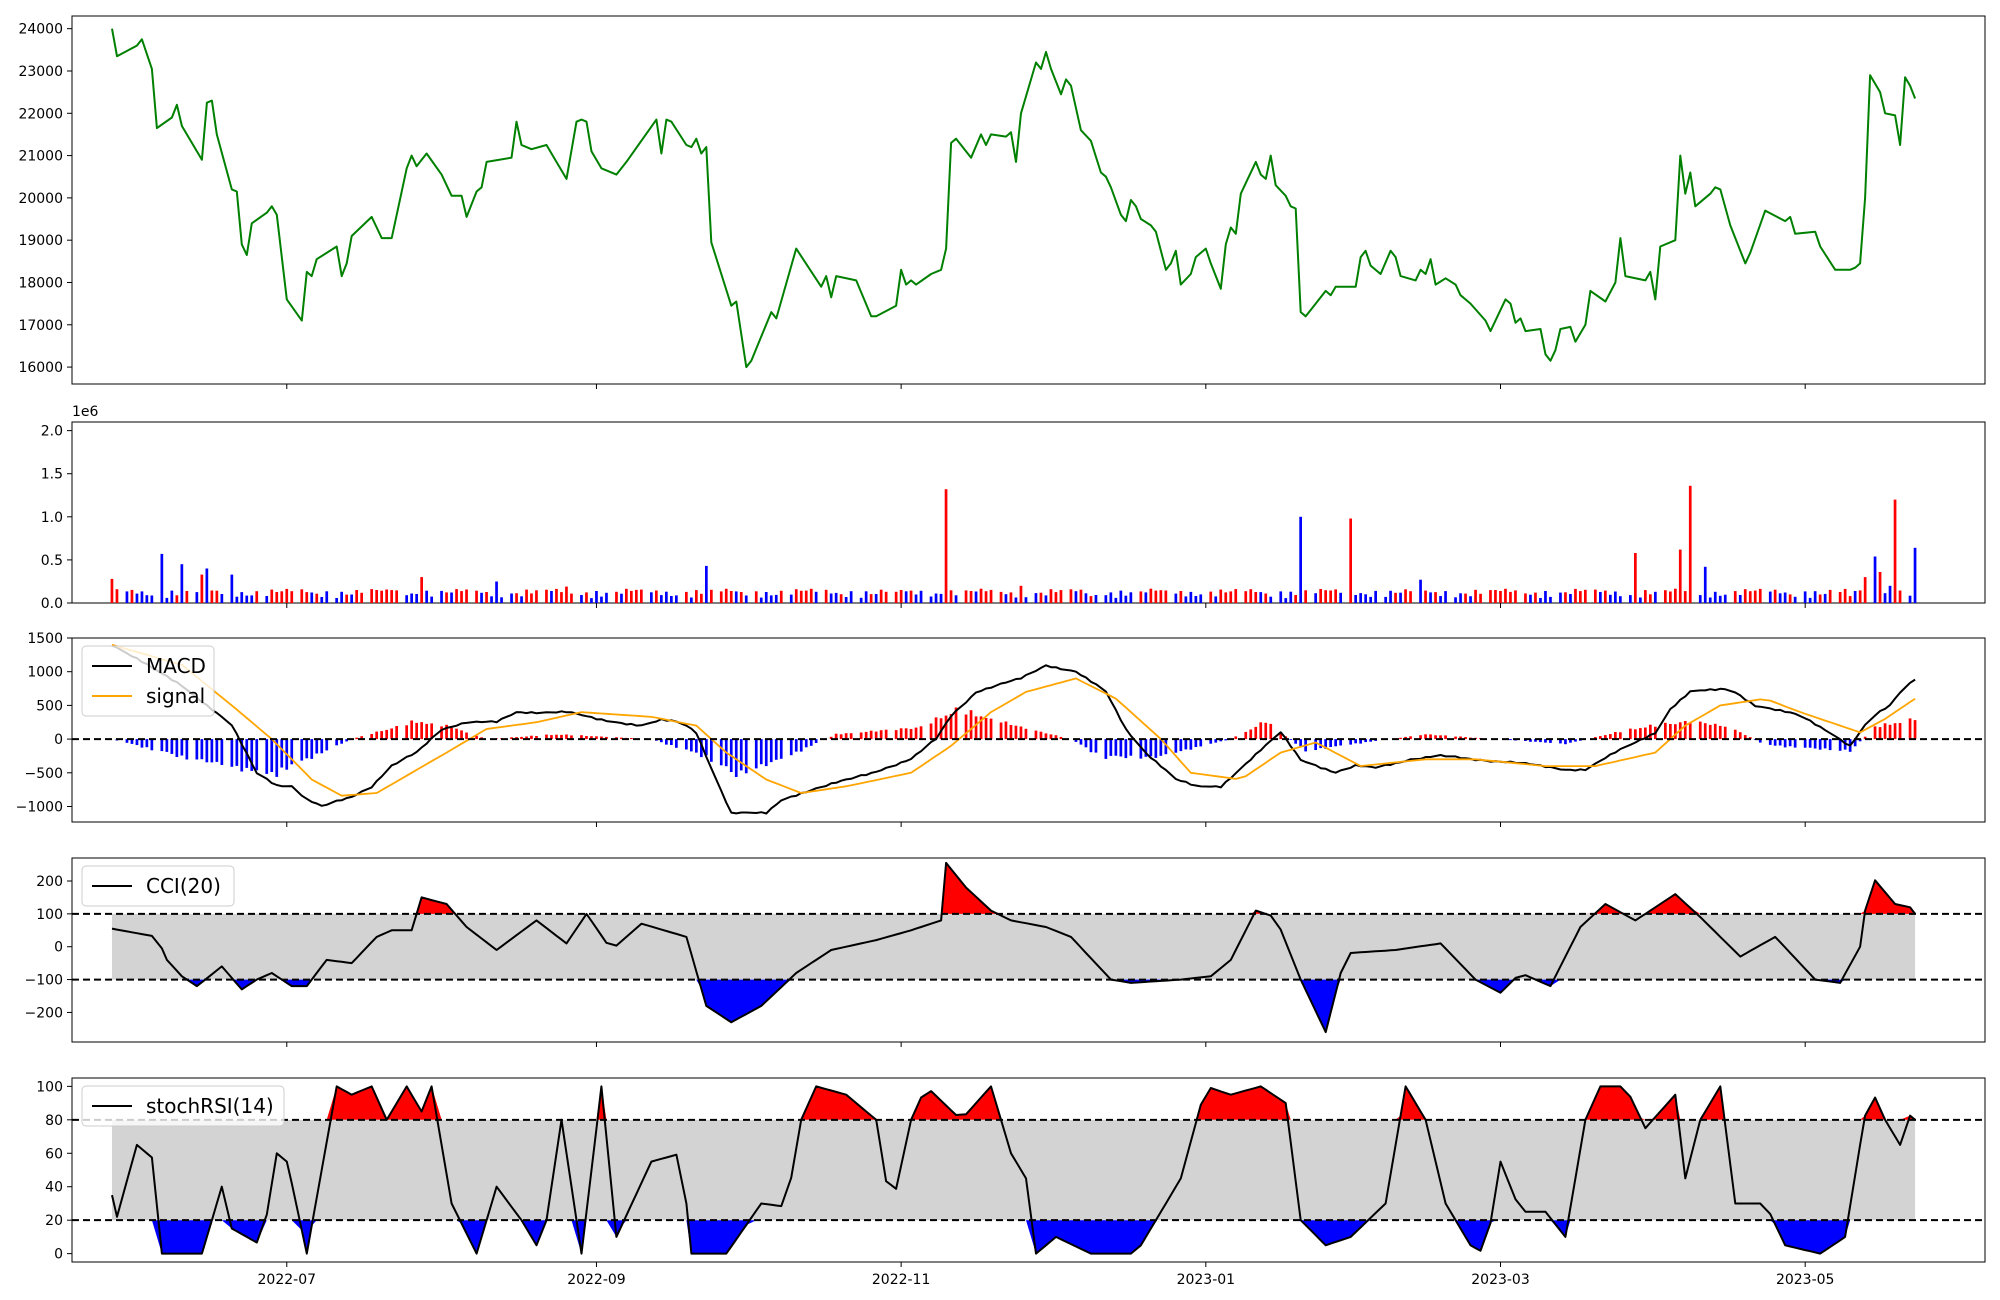  I want to click on y-tick-label: 200, so click(49, 882).